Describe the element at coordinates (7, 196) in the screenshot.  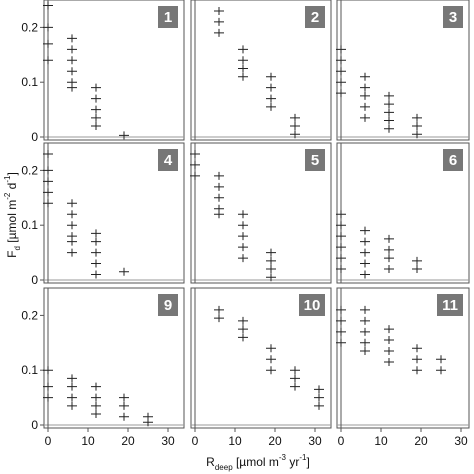
I see `label-part: -2` at that location.